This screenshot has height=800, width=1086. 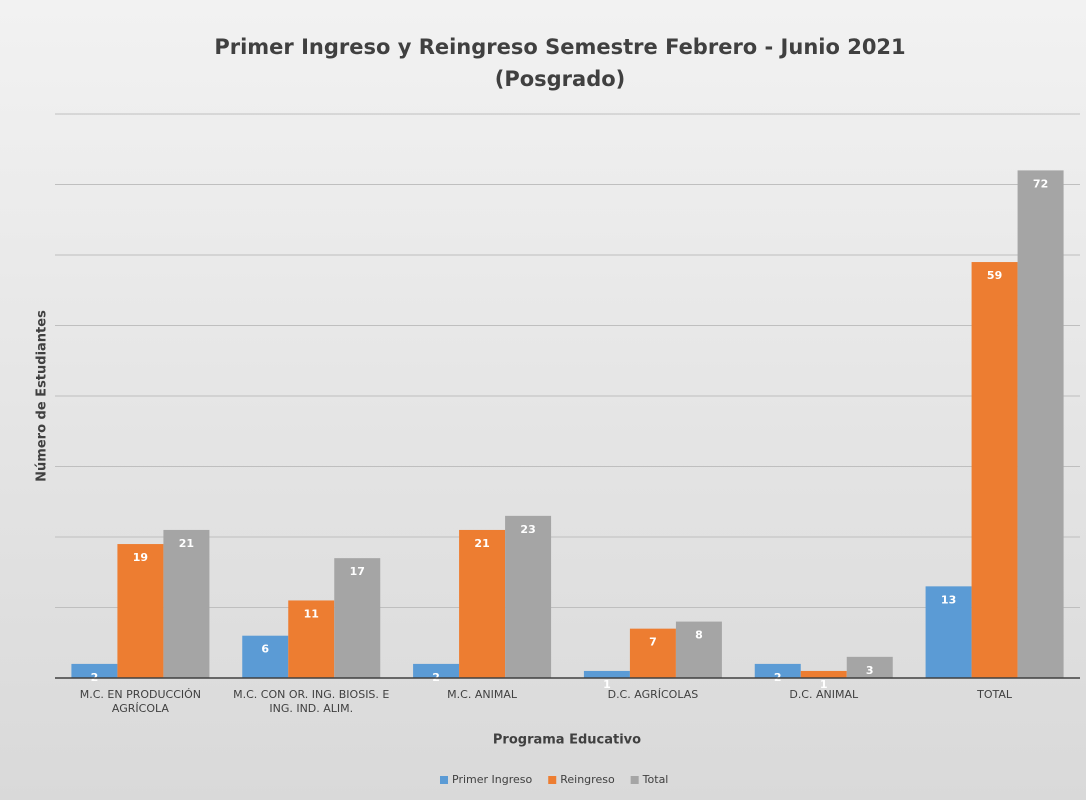 I want to click on data-label: 17, so click(x=357, y=571).